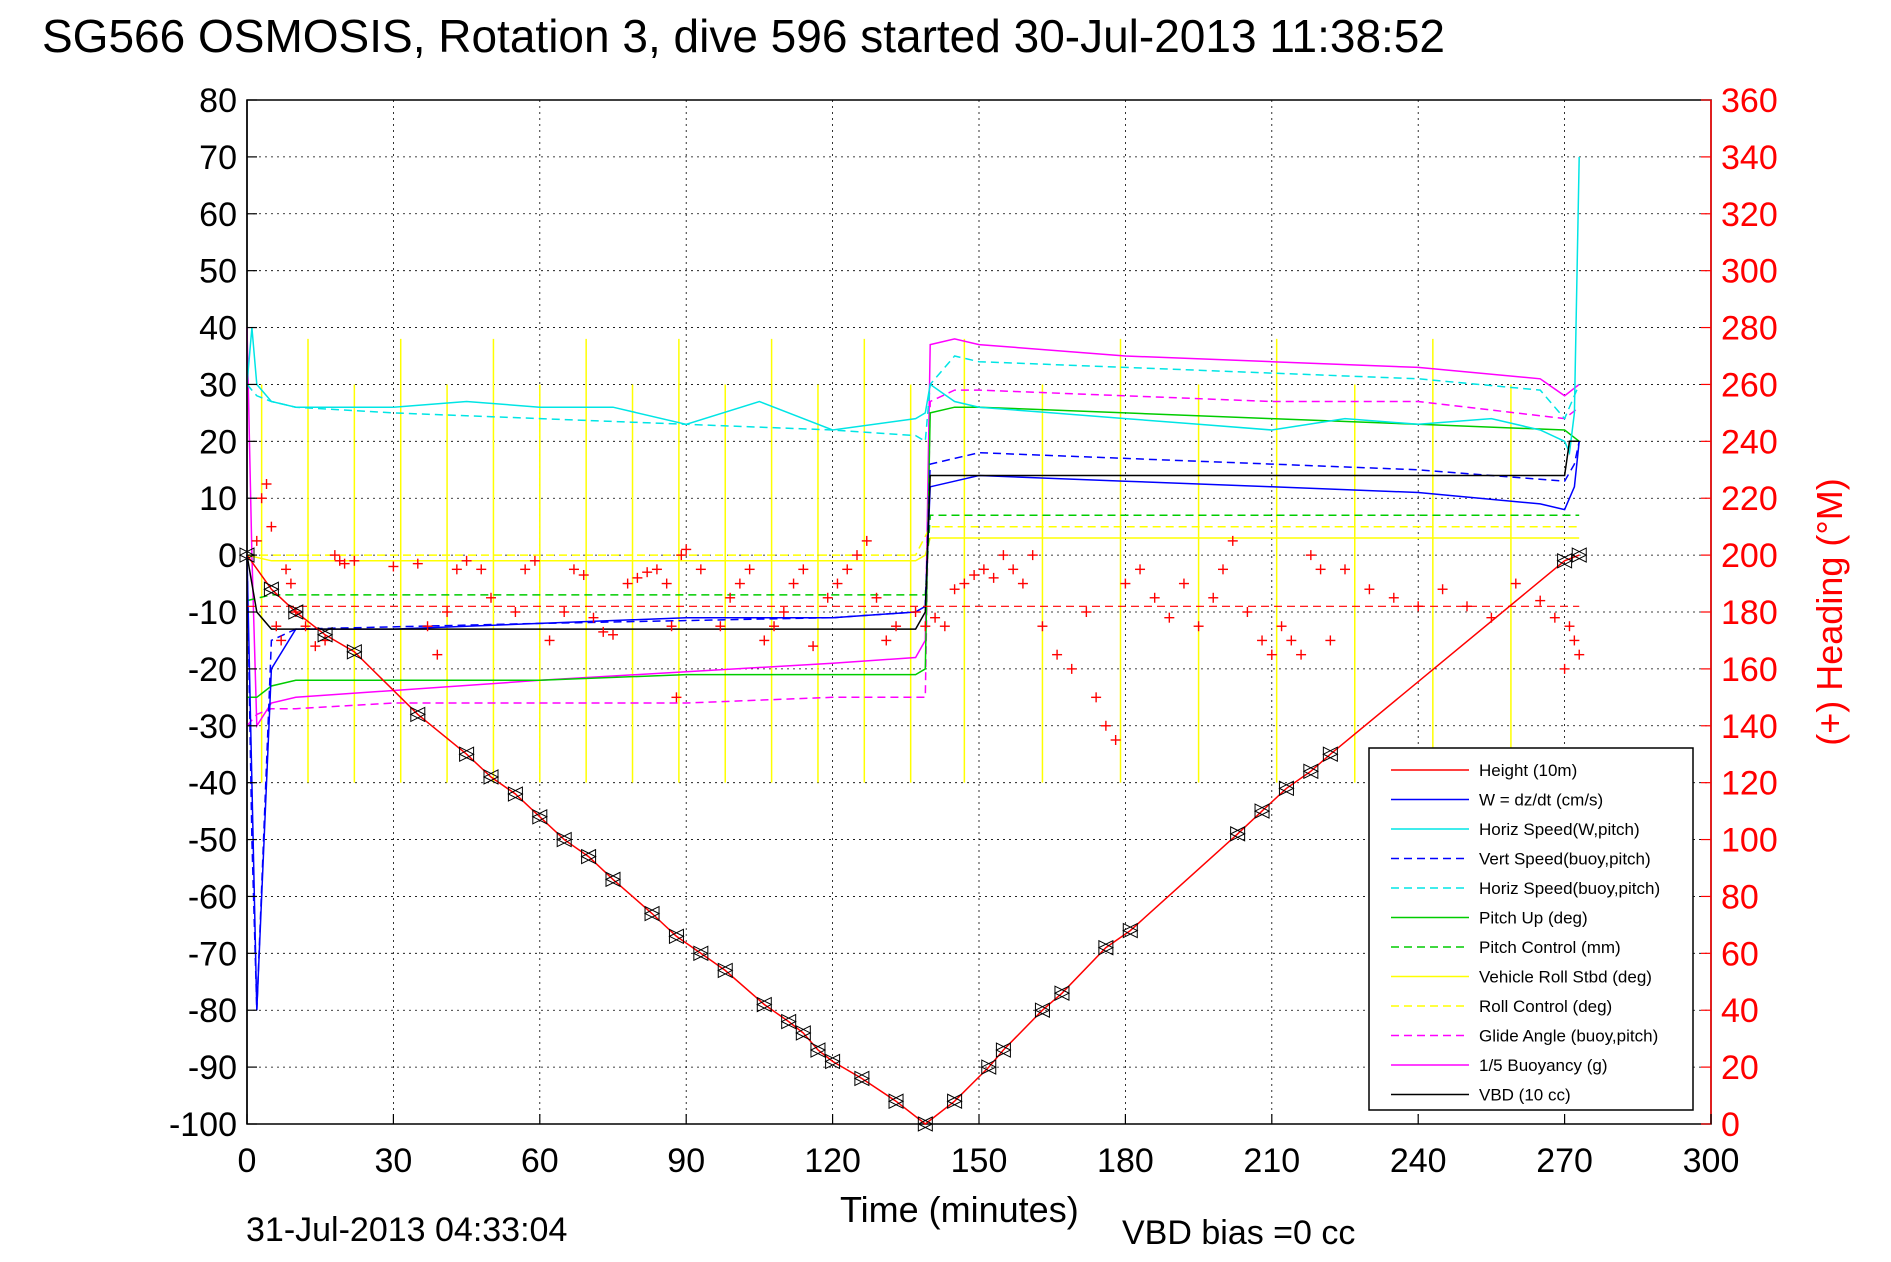  What do you see at coordinates (1749, 272) in the screenshot?
I see `right-tick-label: 300` at bounding box center [1749, 272].